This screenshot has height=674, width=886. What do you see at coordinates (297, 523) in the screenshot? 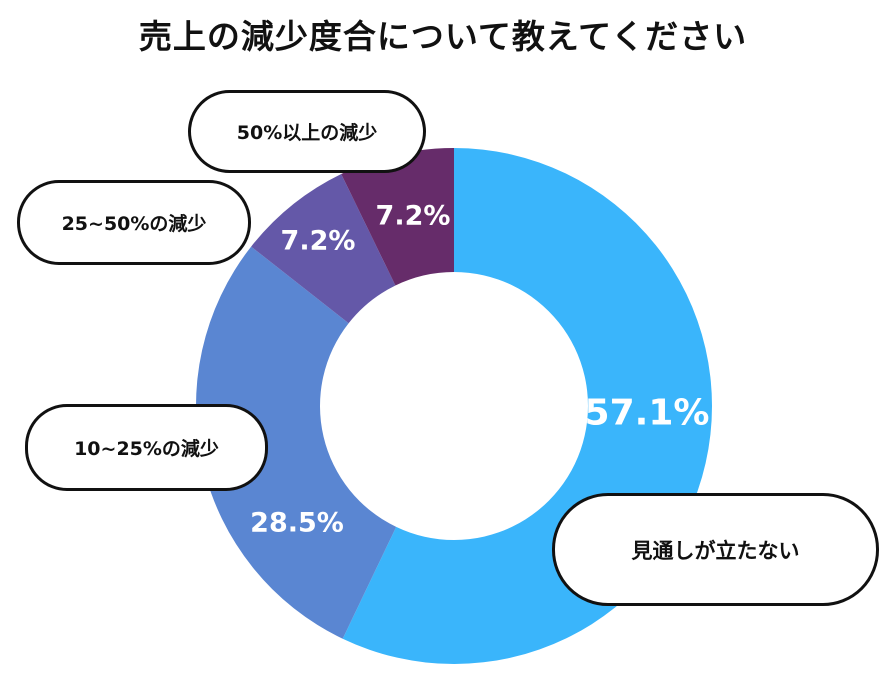
I see `data-label-1: 28.5%` at bounding box center [297, 523].